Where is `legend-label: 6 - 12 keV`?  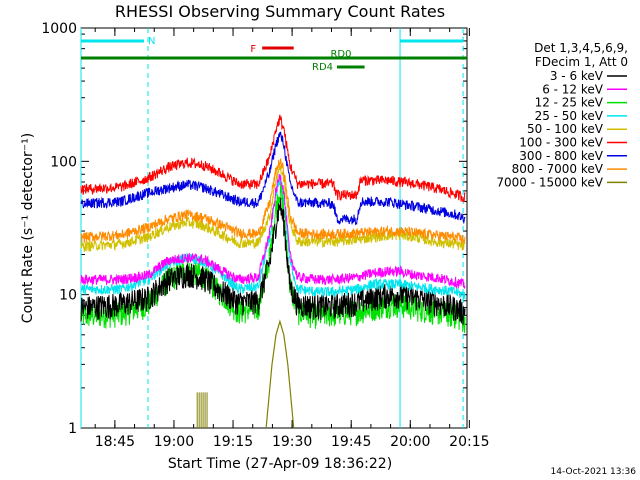
legend-label: 6 - 12 keV is located at coordinates (573, 89).